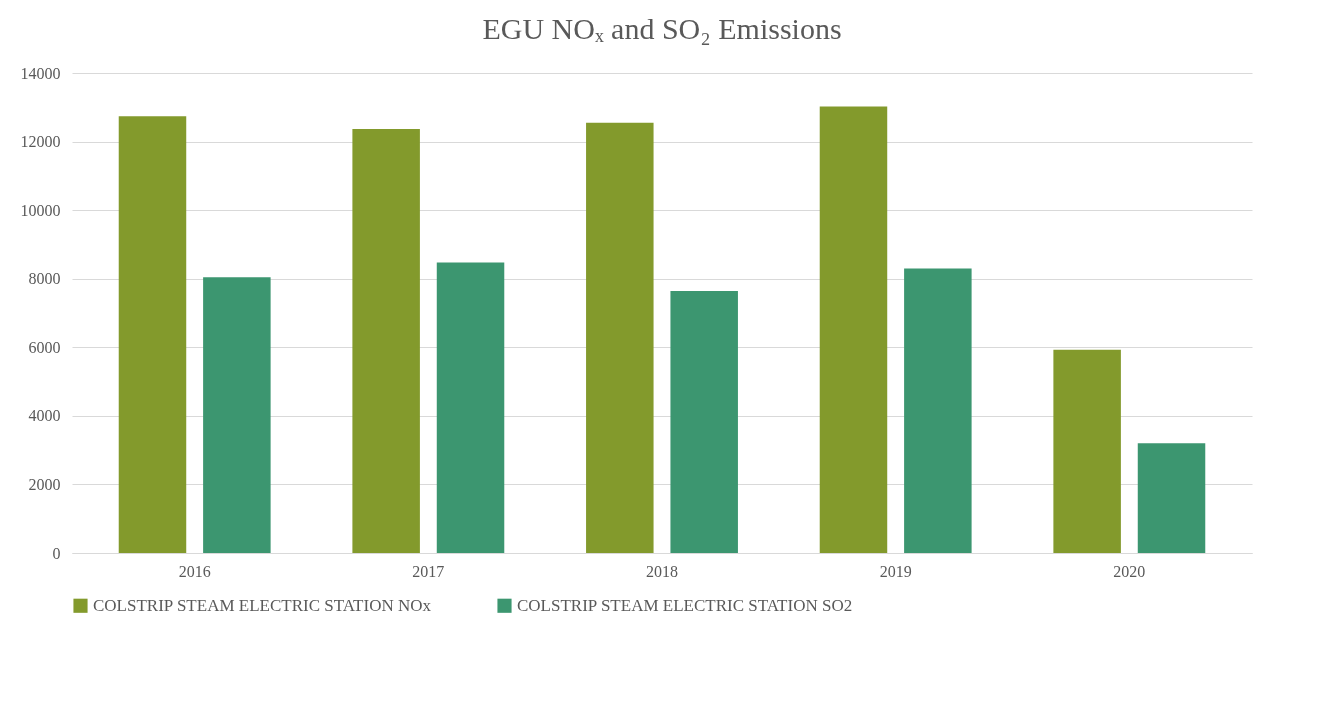 This screenshot has height=717, width=1322. What do you see at coordinates (895, 571) in the screenshot?
I see `x-tick-label: 2019` at bounding box center [895, 571].